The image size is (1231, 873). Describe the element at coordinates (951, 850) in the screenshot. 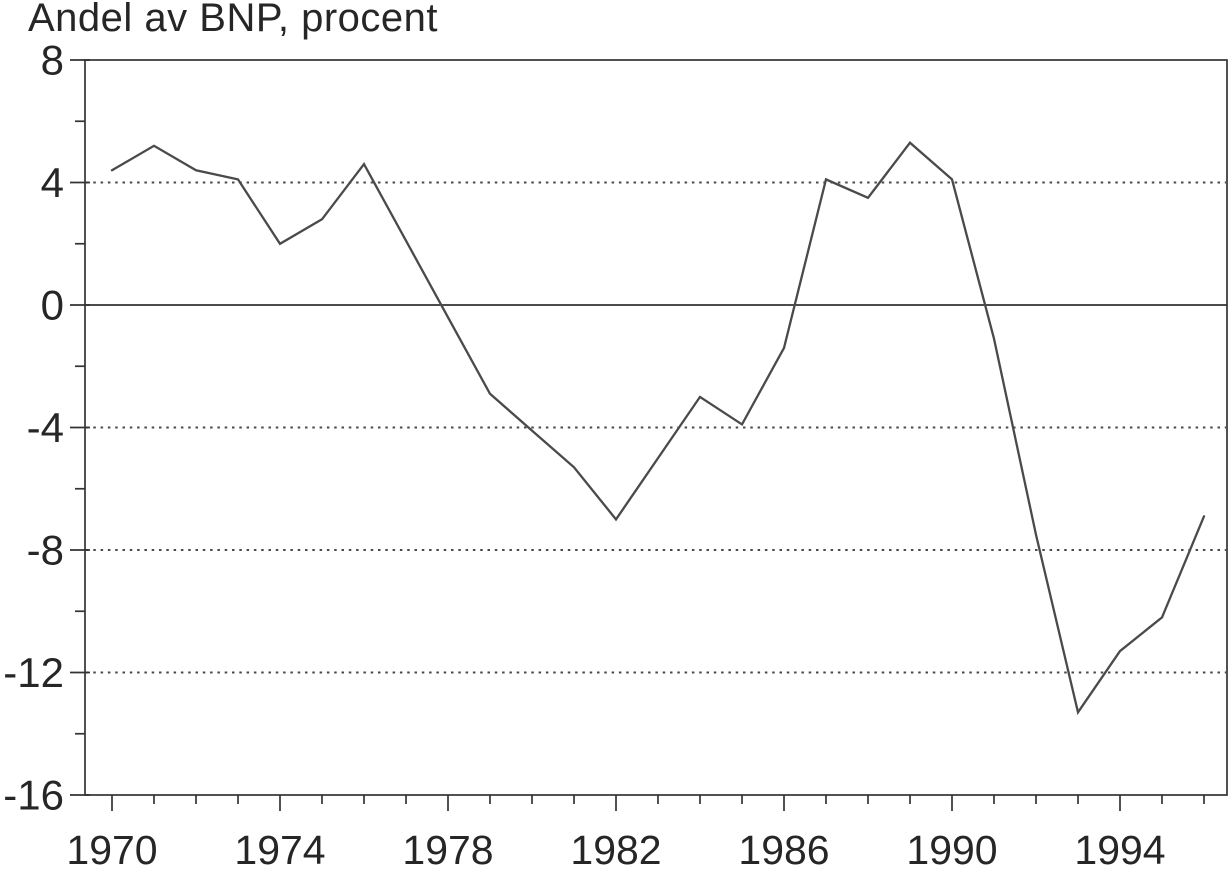

I see `x-tick-label: 1990` at that location.